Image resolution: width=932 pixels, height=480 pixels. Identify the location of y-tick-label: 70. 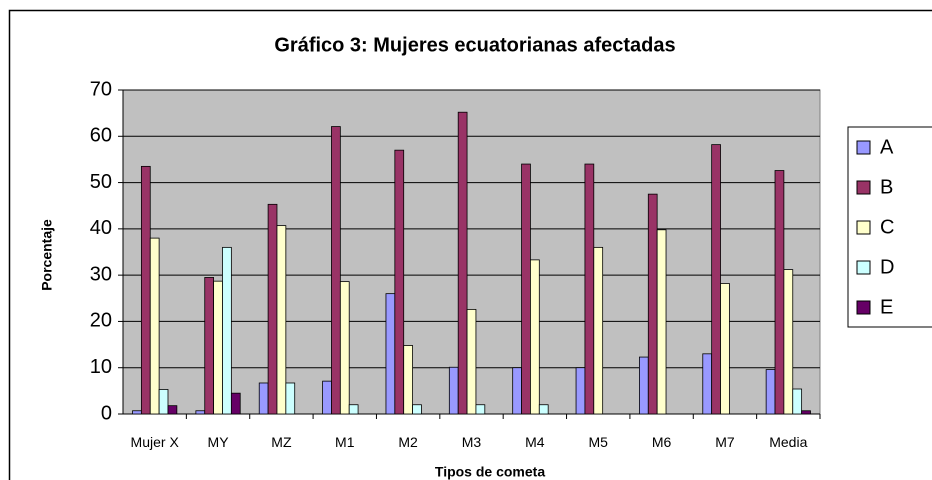
(101, 89).